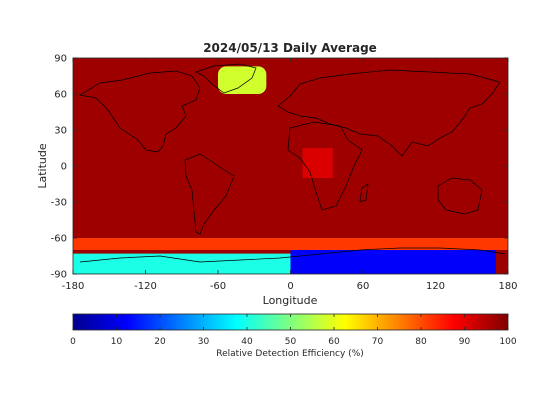  What do you see at coordinates (59, 239) in the screenshot?
I see `y-tick-label: -60` at bounding box center [59, 239].